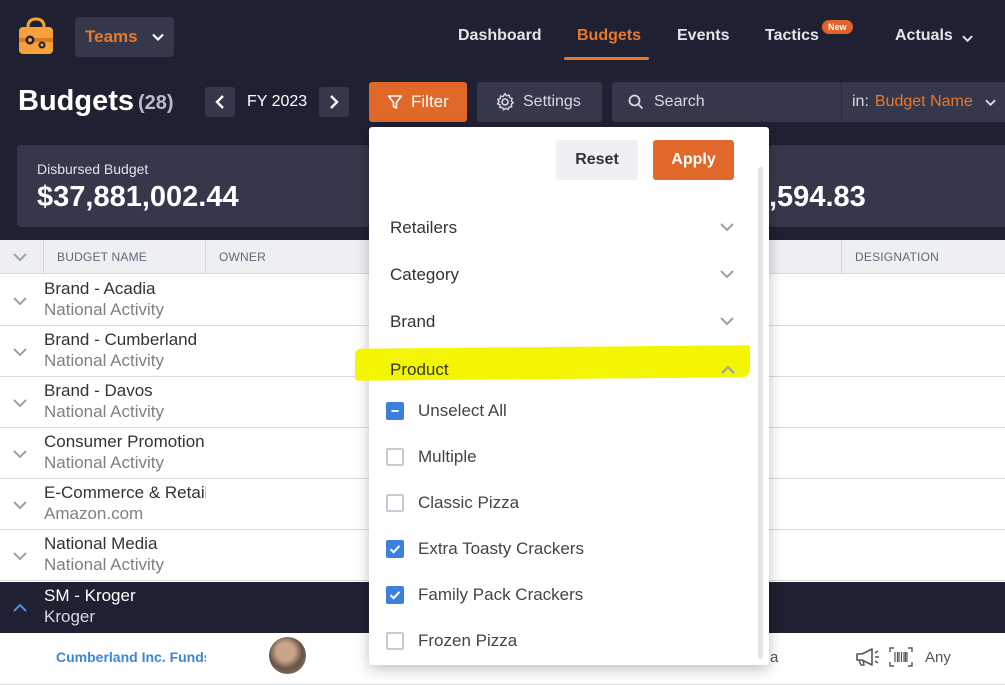 The width and height of the screenshot is (1005, 685). I want to click on budget-count: (28), so click(156, 103).